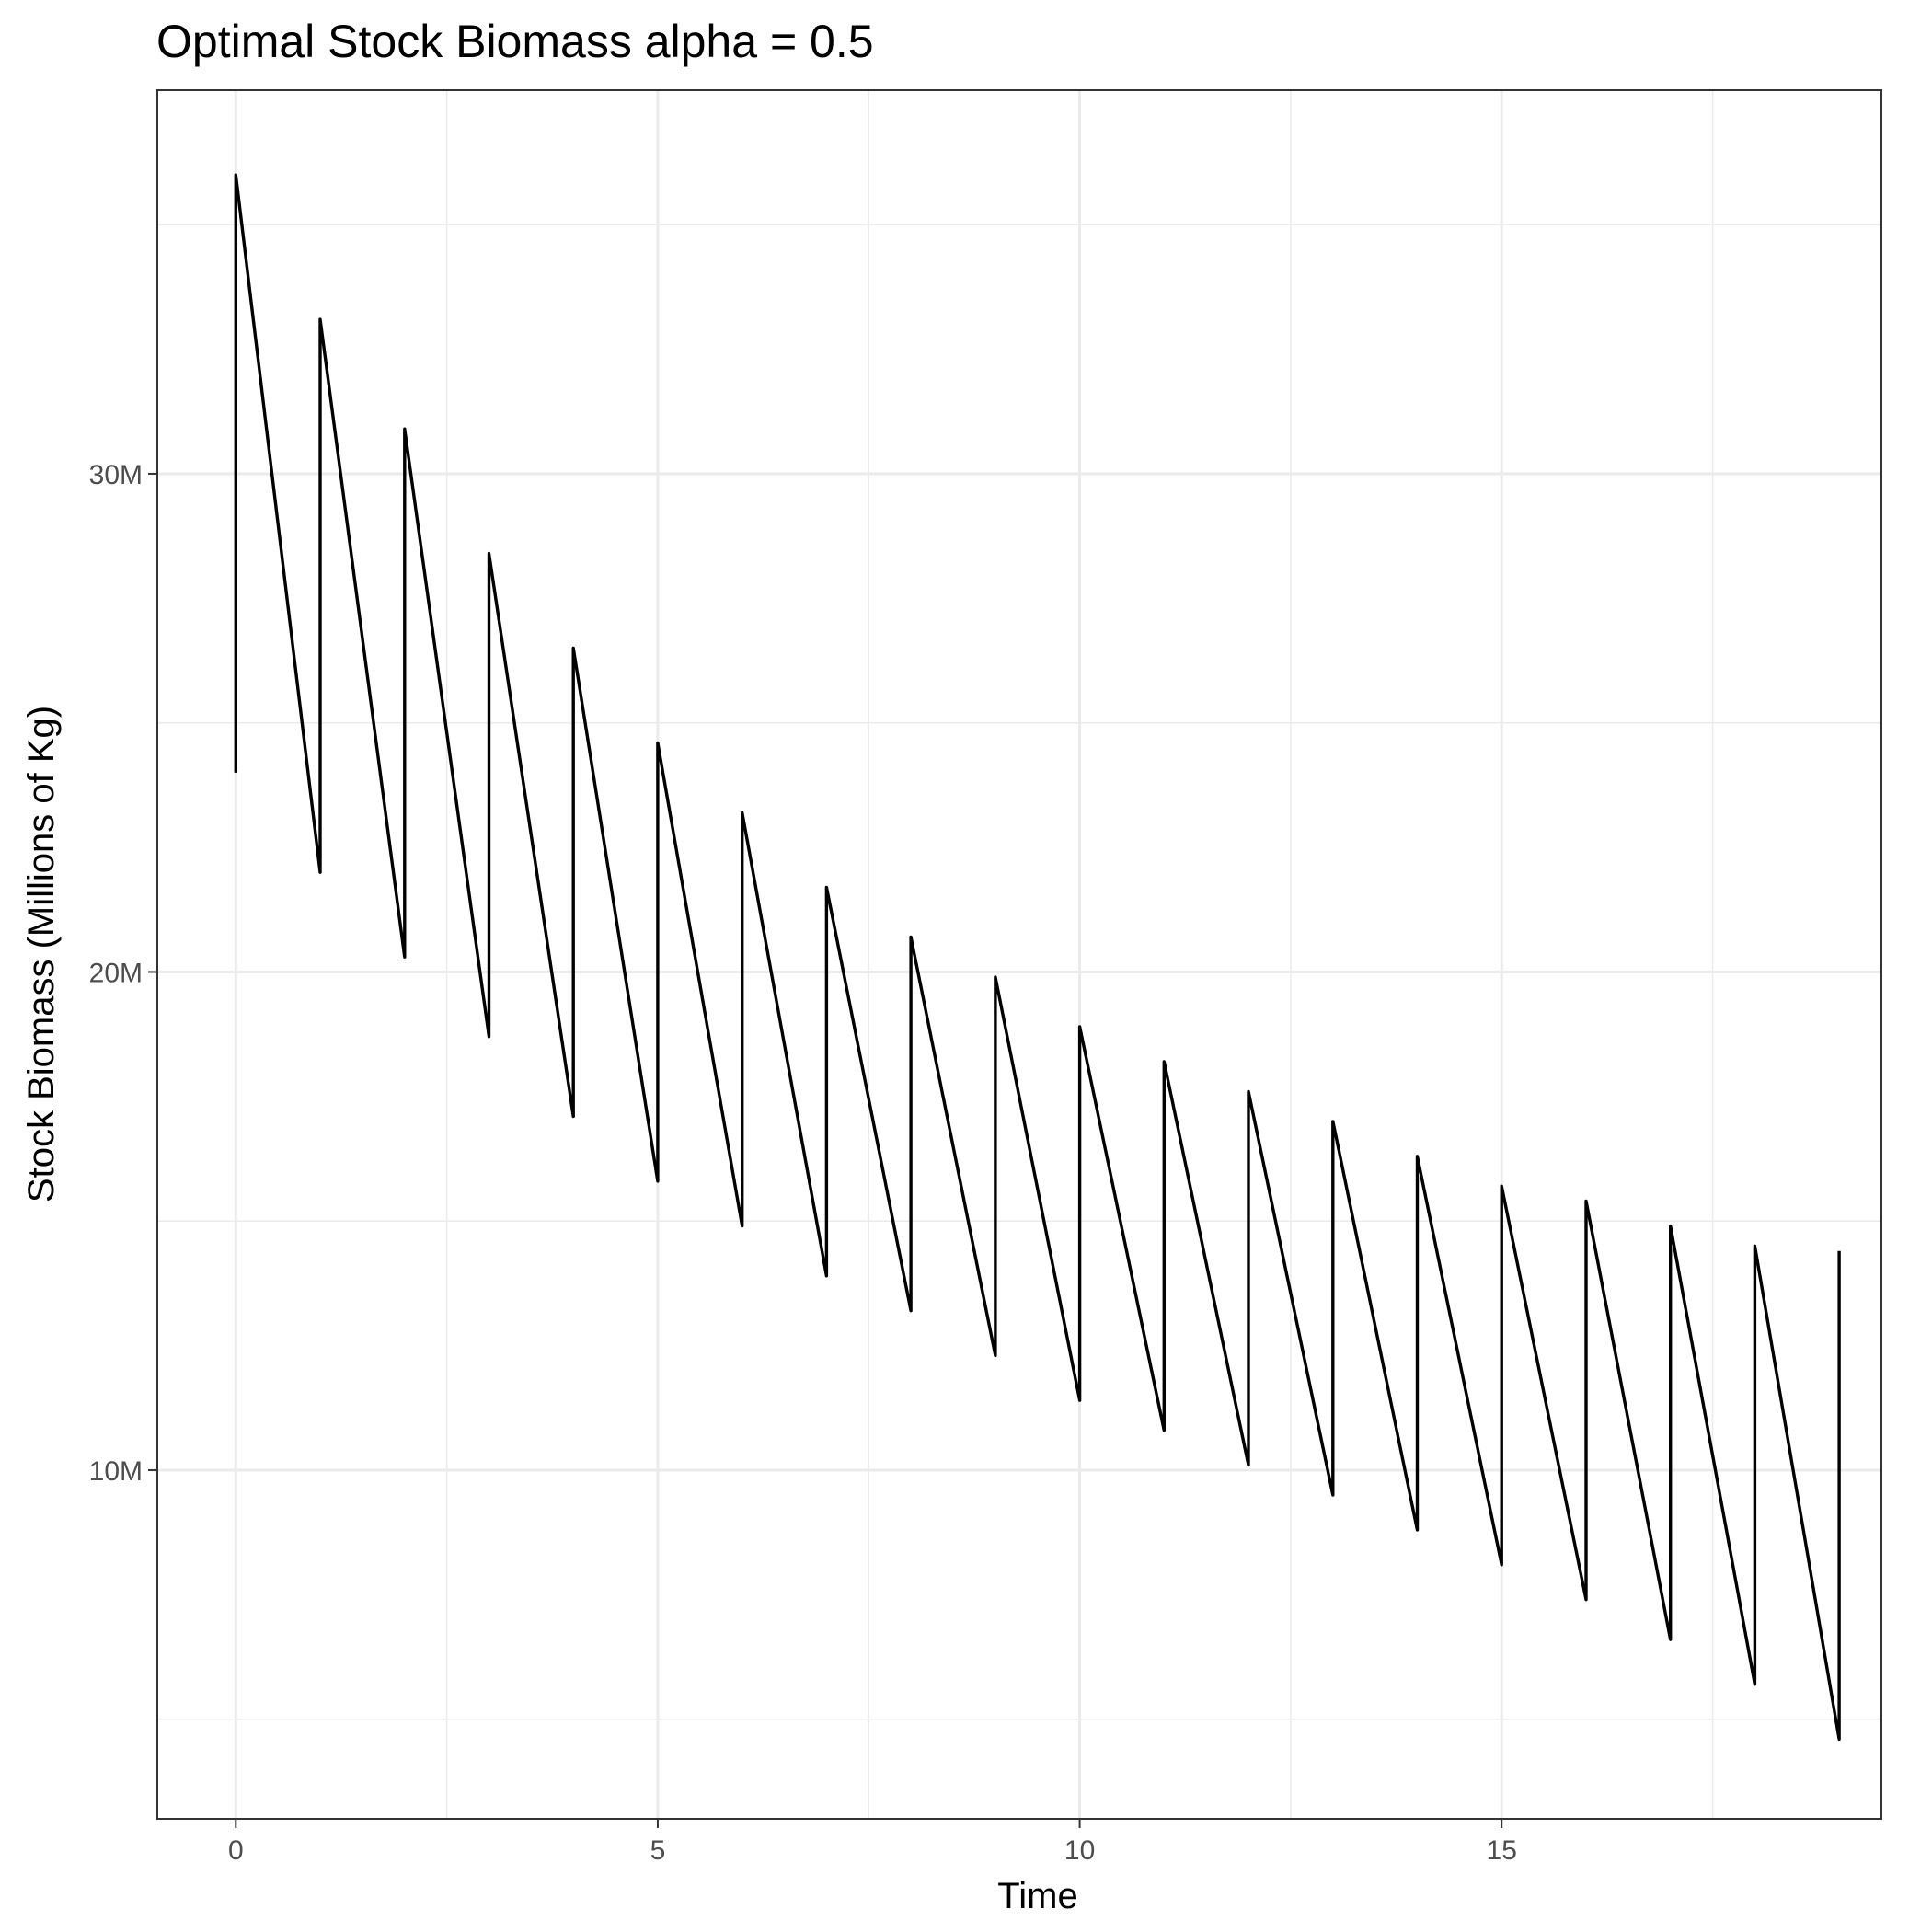  I want to click on y-tick-label: 10M, so click(116, 1471).